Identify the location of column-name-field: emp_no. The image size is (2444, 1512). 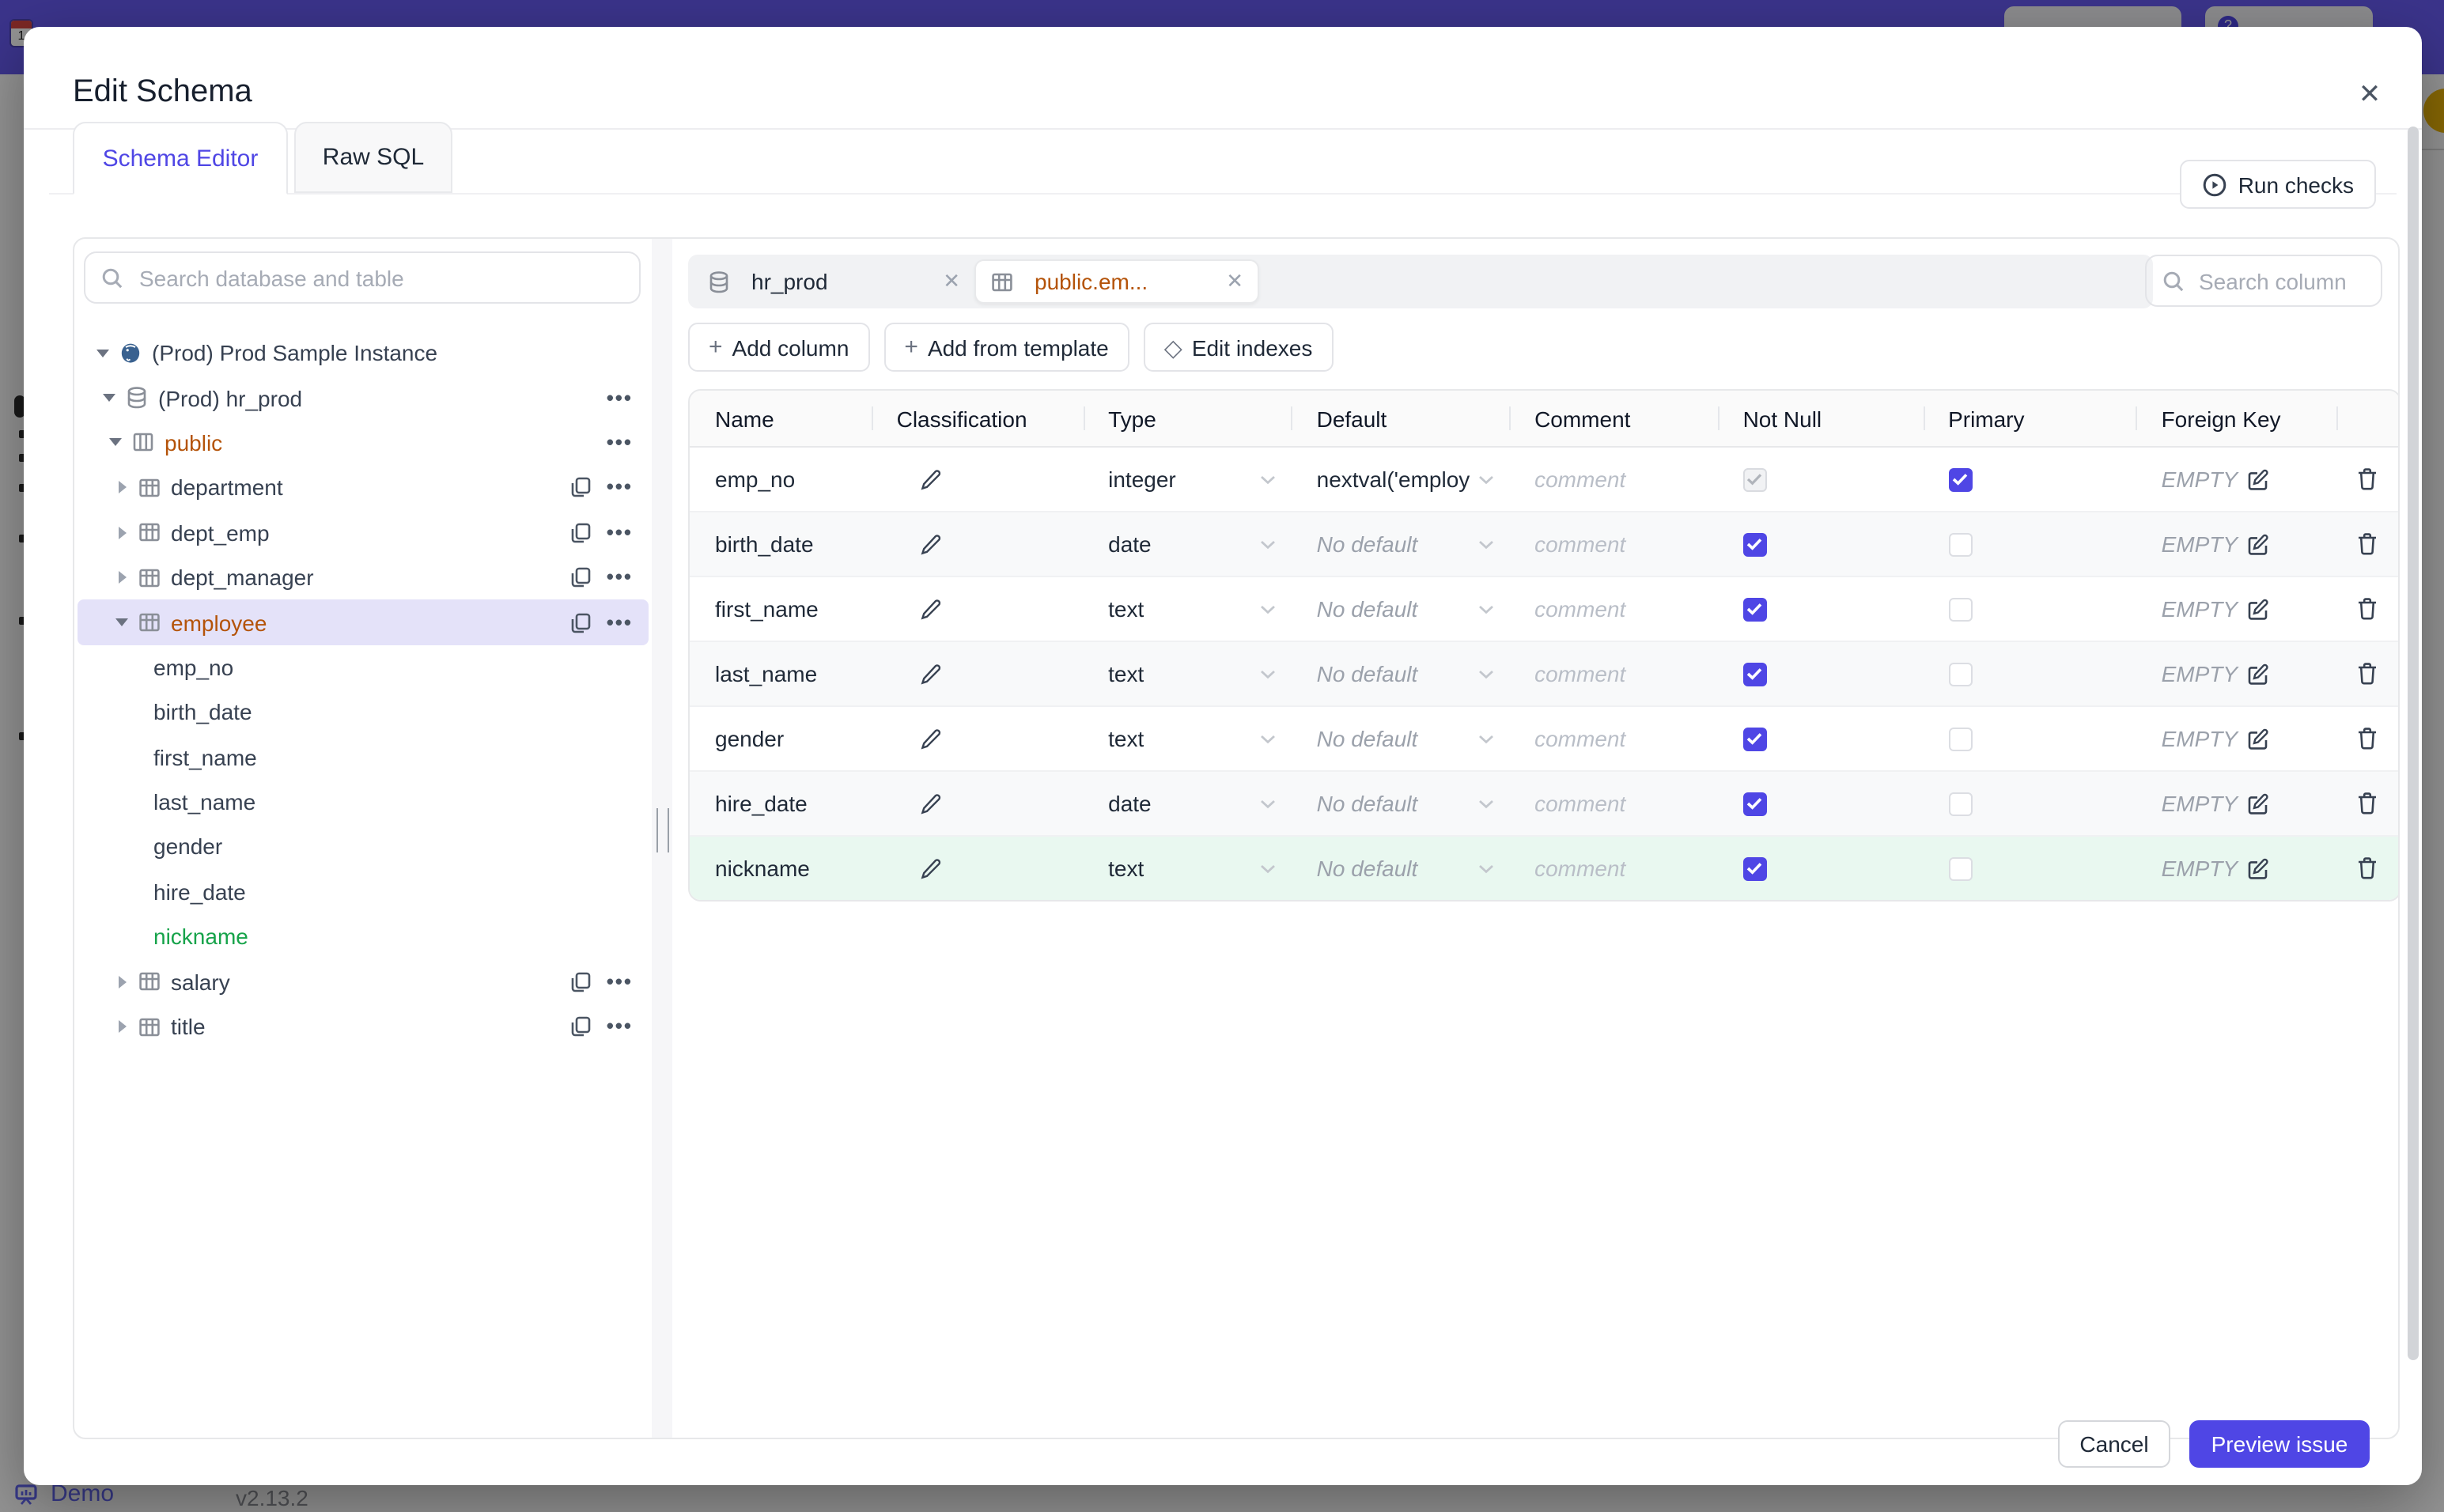
(755, 479).